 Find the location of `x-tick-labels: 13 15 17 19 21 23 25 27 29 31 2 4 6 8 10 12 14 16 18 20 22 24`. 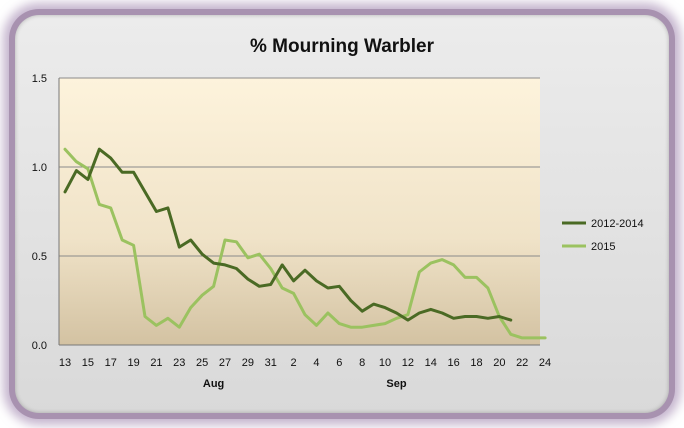

x-tick-labels: 13 15 17 19 21 23 25 27 29 31 2 4 6 8 10 12 14 16 18 20 22 24 is located at coordinates (305, 363).